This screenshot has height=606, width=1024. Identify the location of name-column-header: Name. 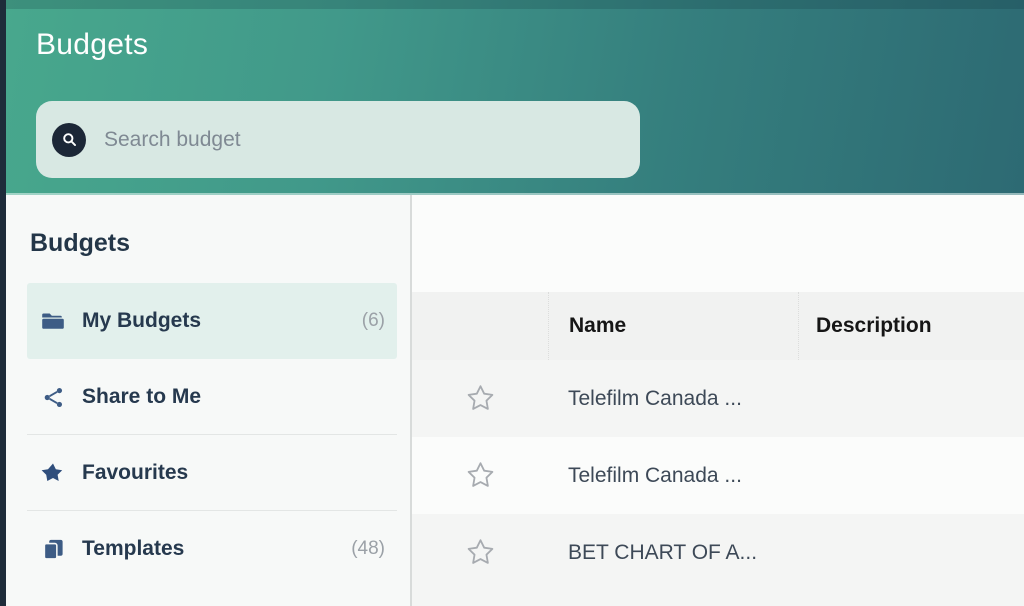
(673, 326).